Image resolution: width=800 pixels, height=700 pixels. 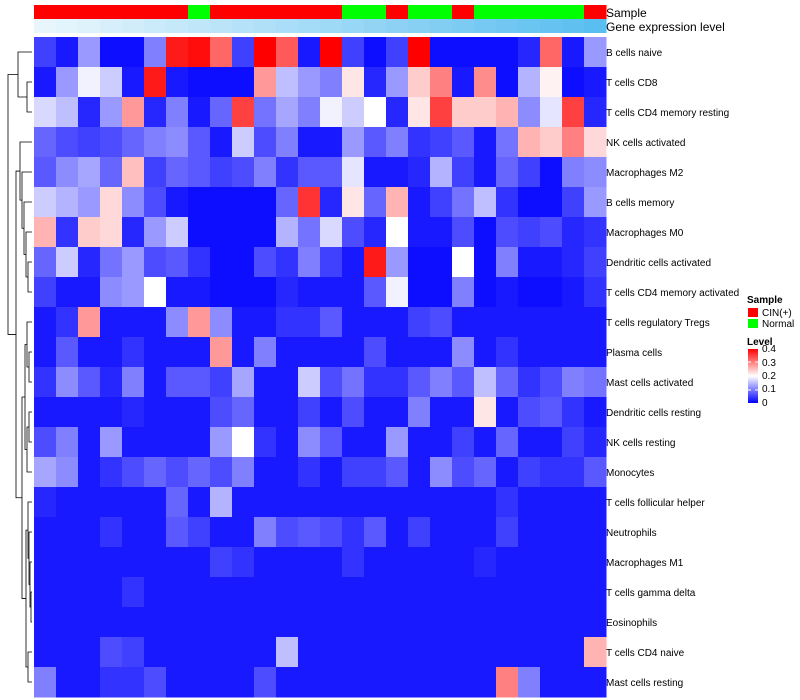 What do you see at coordinates (595, 26) in the screenshot?
I see `expression-annotation-cell` at bounding box center [595, 26].